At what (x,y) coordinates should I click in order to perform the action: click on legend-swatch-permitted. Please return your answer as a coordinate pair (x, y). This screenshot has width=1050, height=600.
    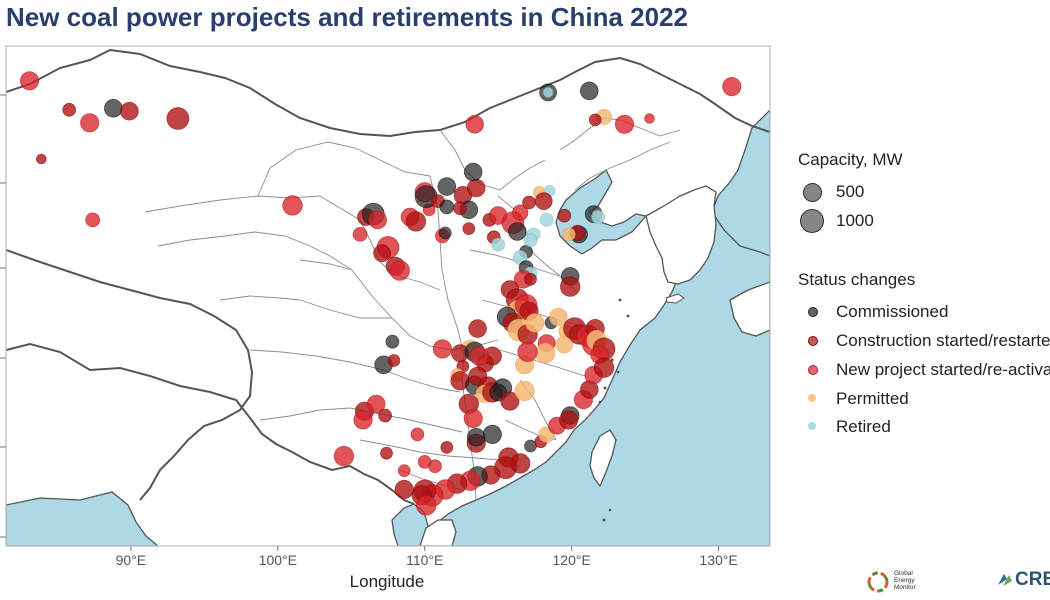
    Looking at the image, I should click on (812, 398).